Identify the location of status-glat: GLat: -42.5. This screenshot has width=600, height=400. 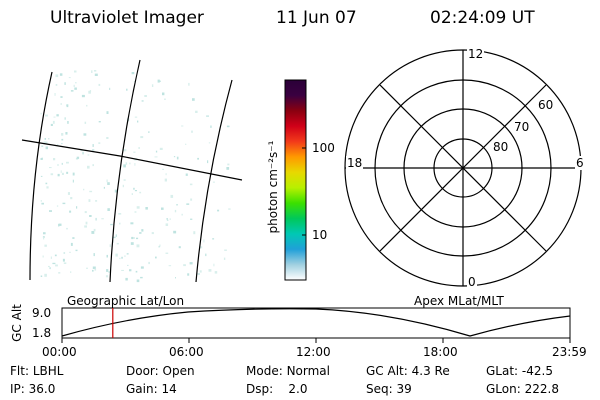
(519, 371).